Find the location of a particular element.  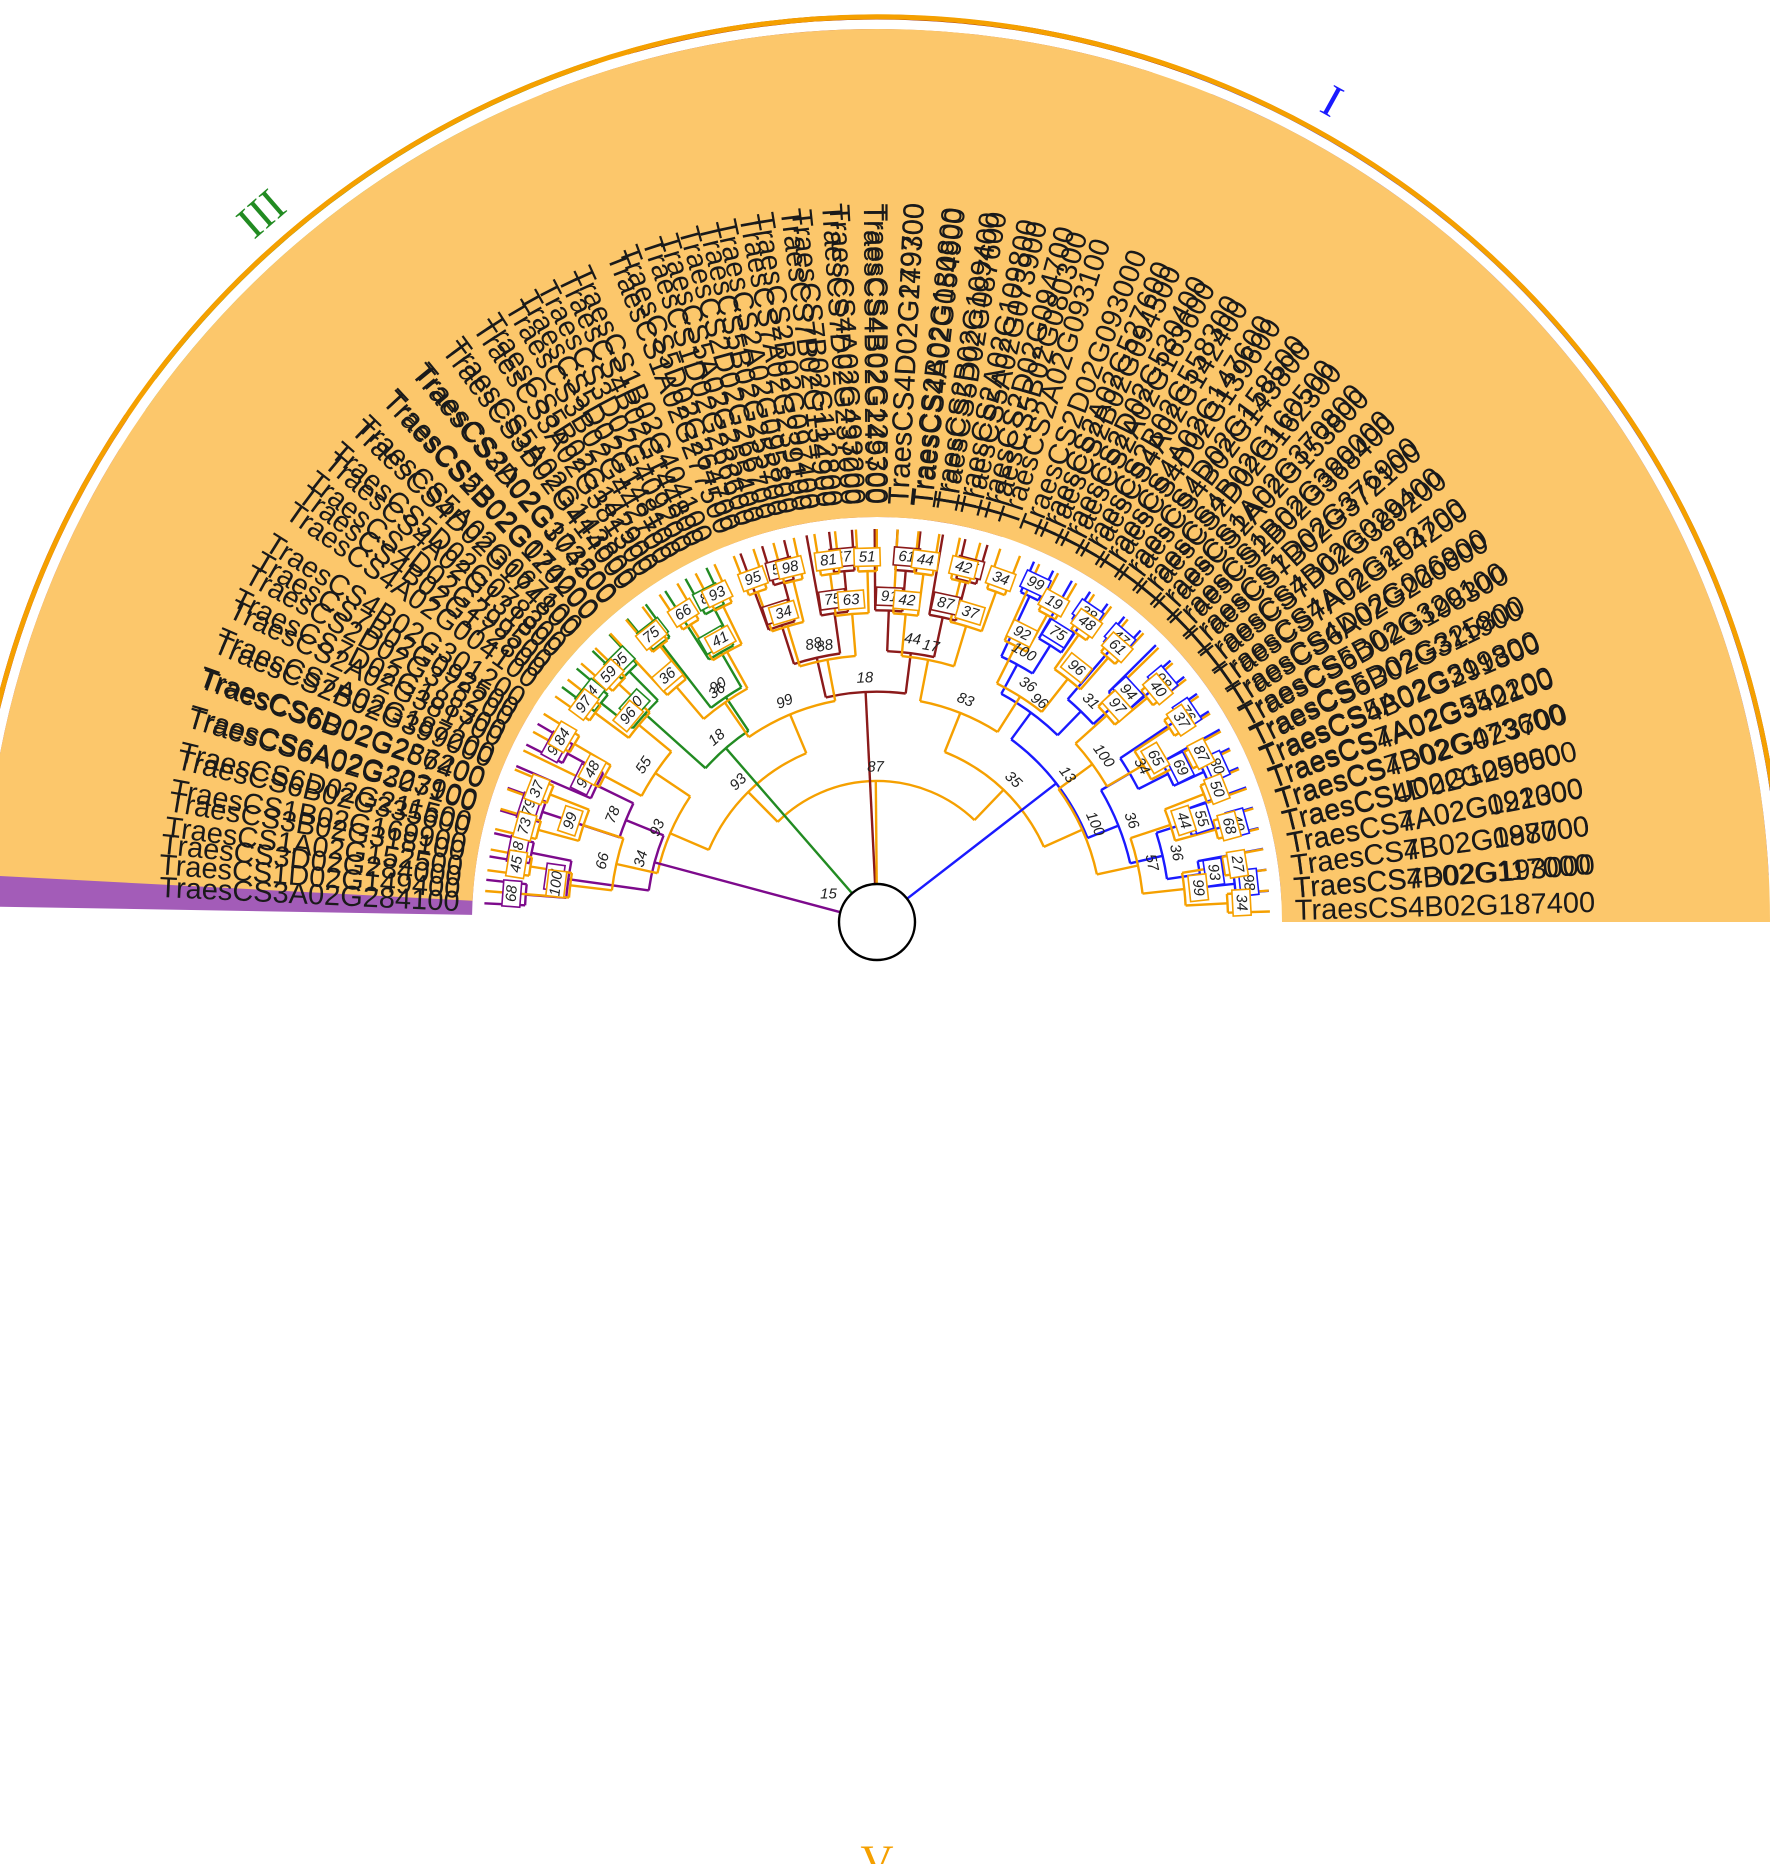

bootstrap-label: 98 is located at coordinates (790, 567).